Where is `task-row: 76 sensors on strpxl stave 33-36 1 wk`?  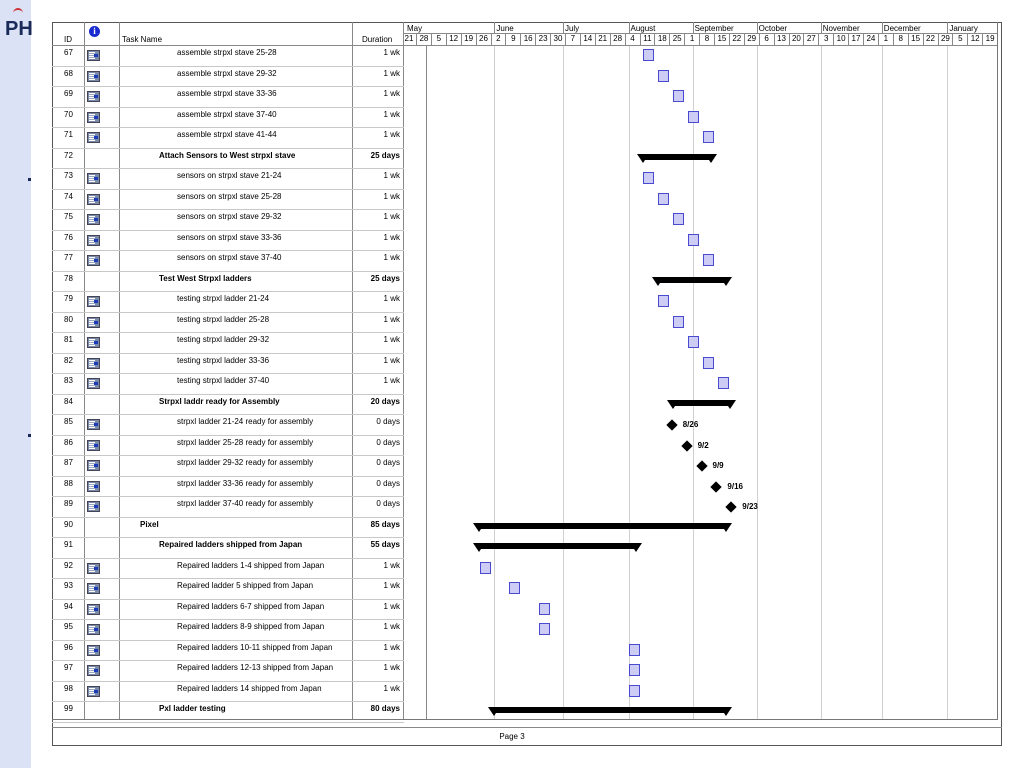 task-row: 76 sensors on strpxl stave 33-36 1 wk is located at coordinates (228, 241).